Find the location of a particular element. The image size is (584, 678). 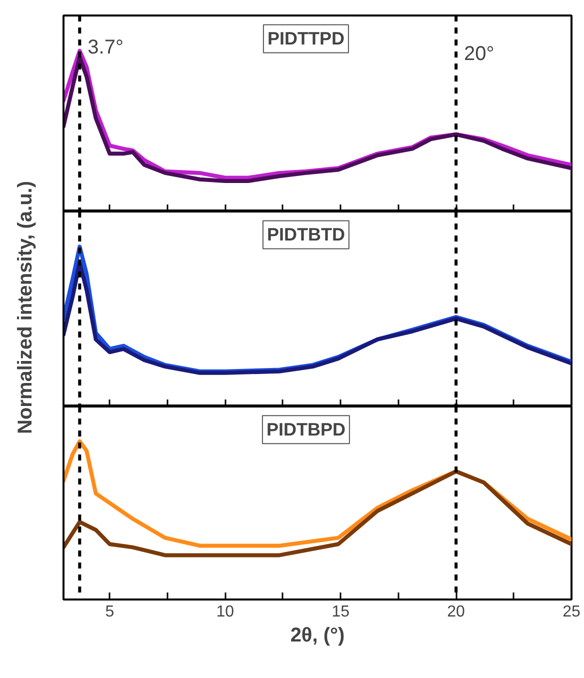

y-axis-title: Normalized intensity, (a.u.) is located at coordinates (25, 307).